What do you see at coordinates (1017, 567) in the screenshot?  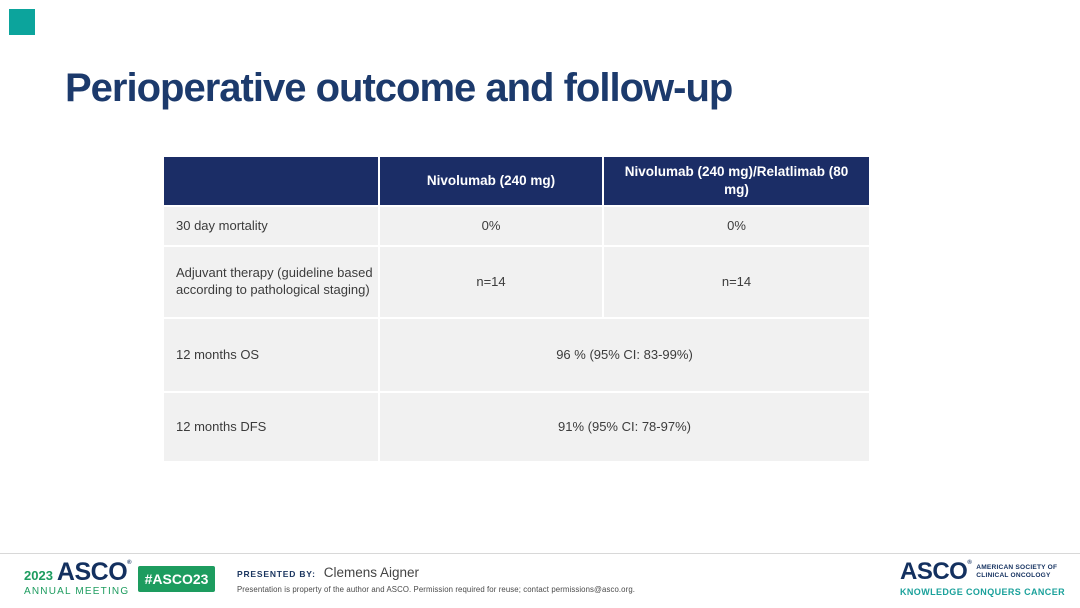 I see `tagline-line-1: AMERICAN SOCIETY OF` at bounding box center [1017, 567].